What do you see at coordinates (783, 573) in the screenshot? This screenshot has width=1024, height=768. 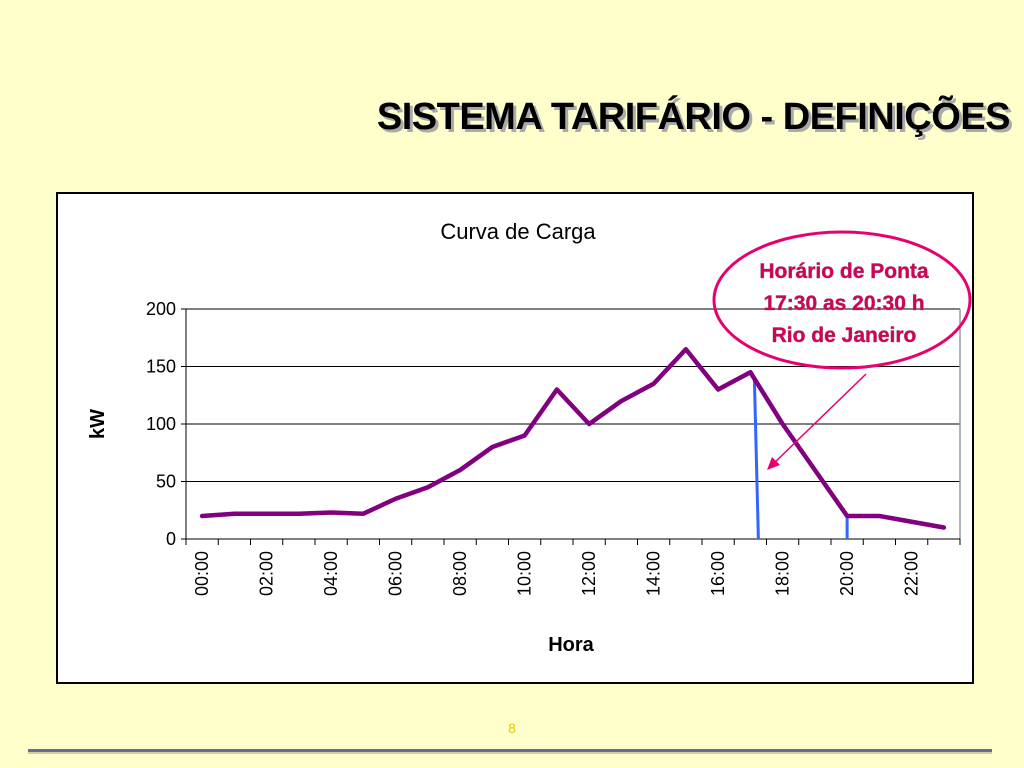 I see `x-tick-label: 18:00` at bounding box center [783, 573].